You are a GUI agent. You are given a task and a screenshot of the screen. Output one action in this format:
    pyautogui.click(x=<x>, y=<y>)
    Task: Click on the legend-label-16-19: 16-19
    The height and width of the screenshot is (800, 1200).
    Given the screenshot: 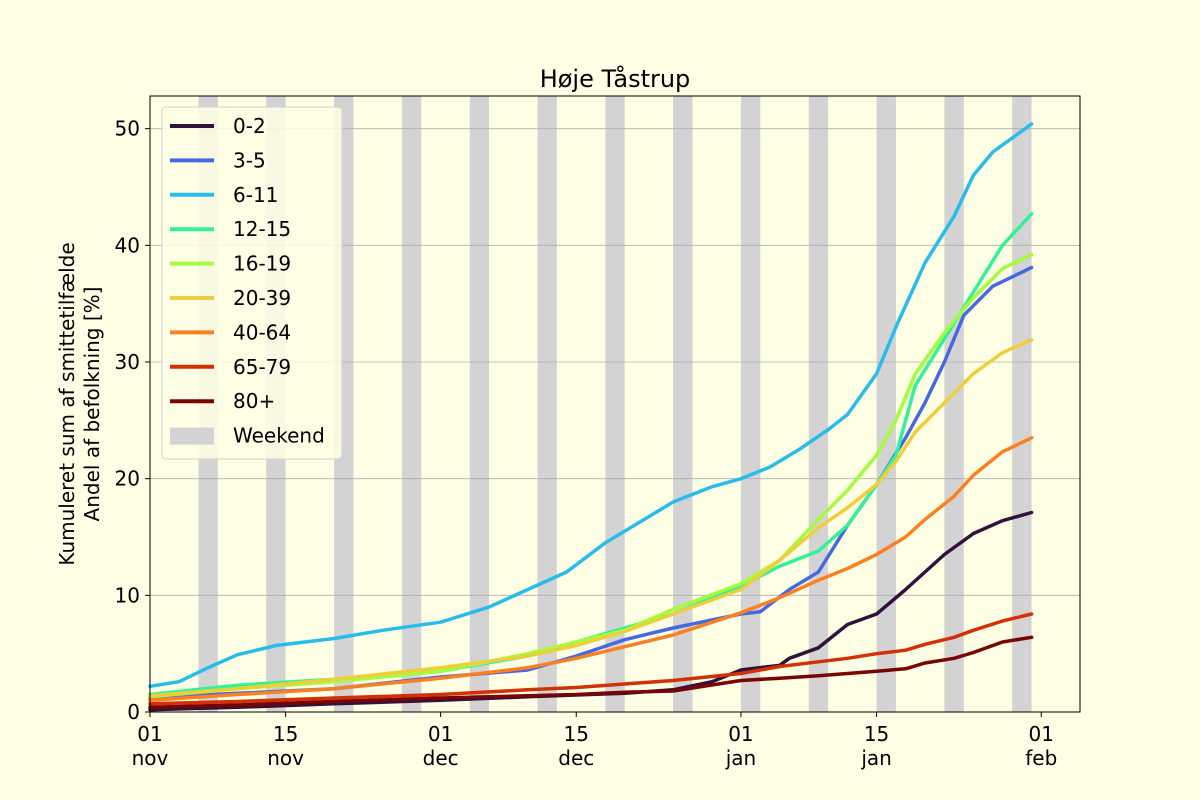 What is the action you would take?
    pyautogui.click(x=262, y=264)
    